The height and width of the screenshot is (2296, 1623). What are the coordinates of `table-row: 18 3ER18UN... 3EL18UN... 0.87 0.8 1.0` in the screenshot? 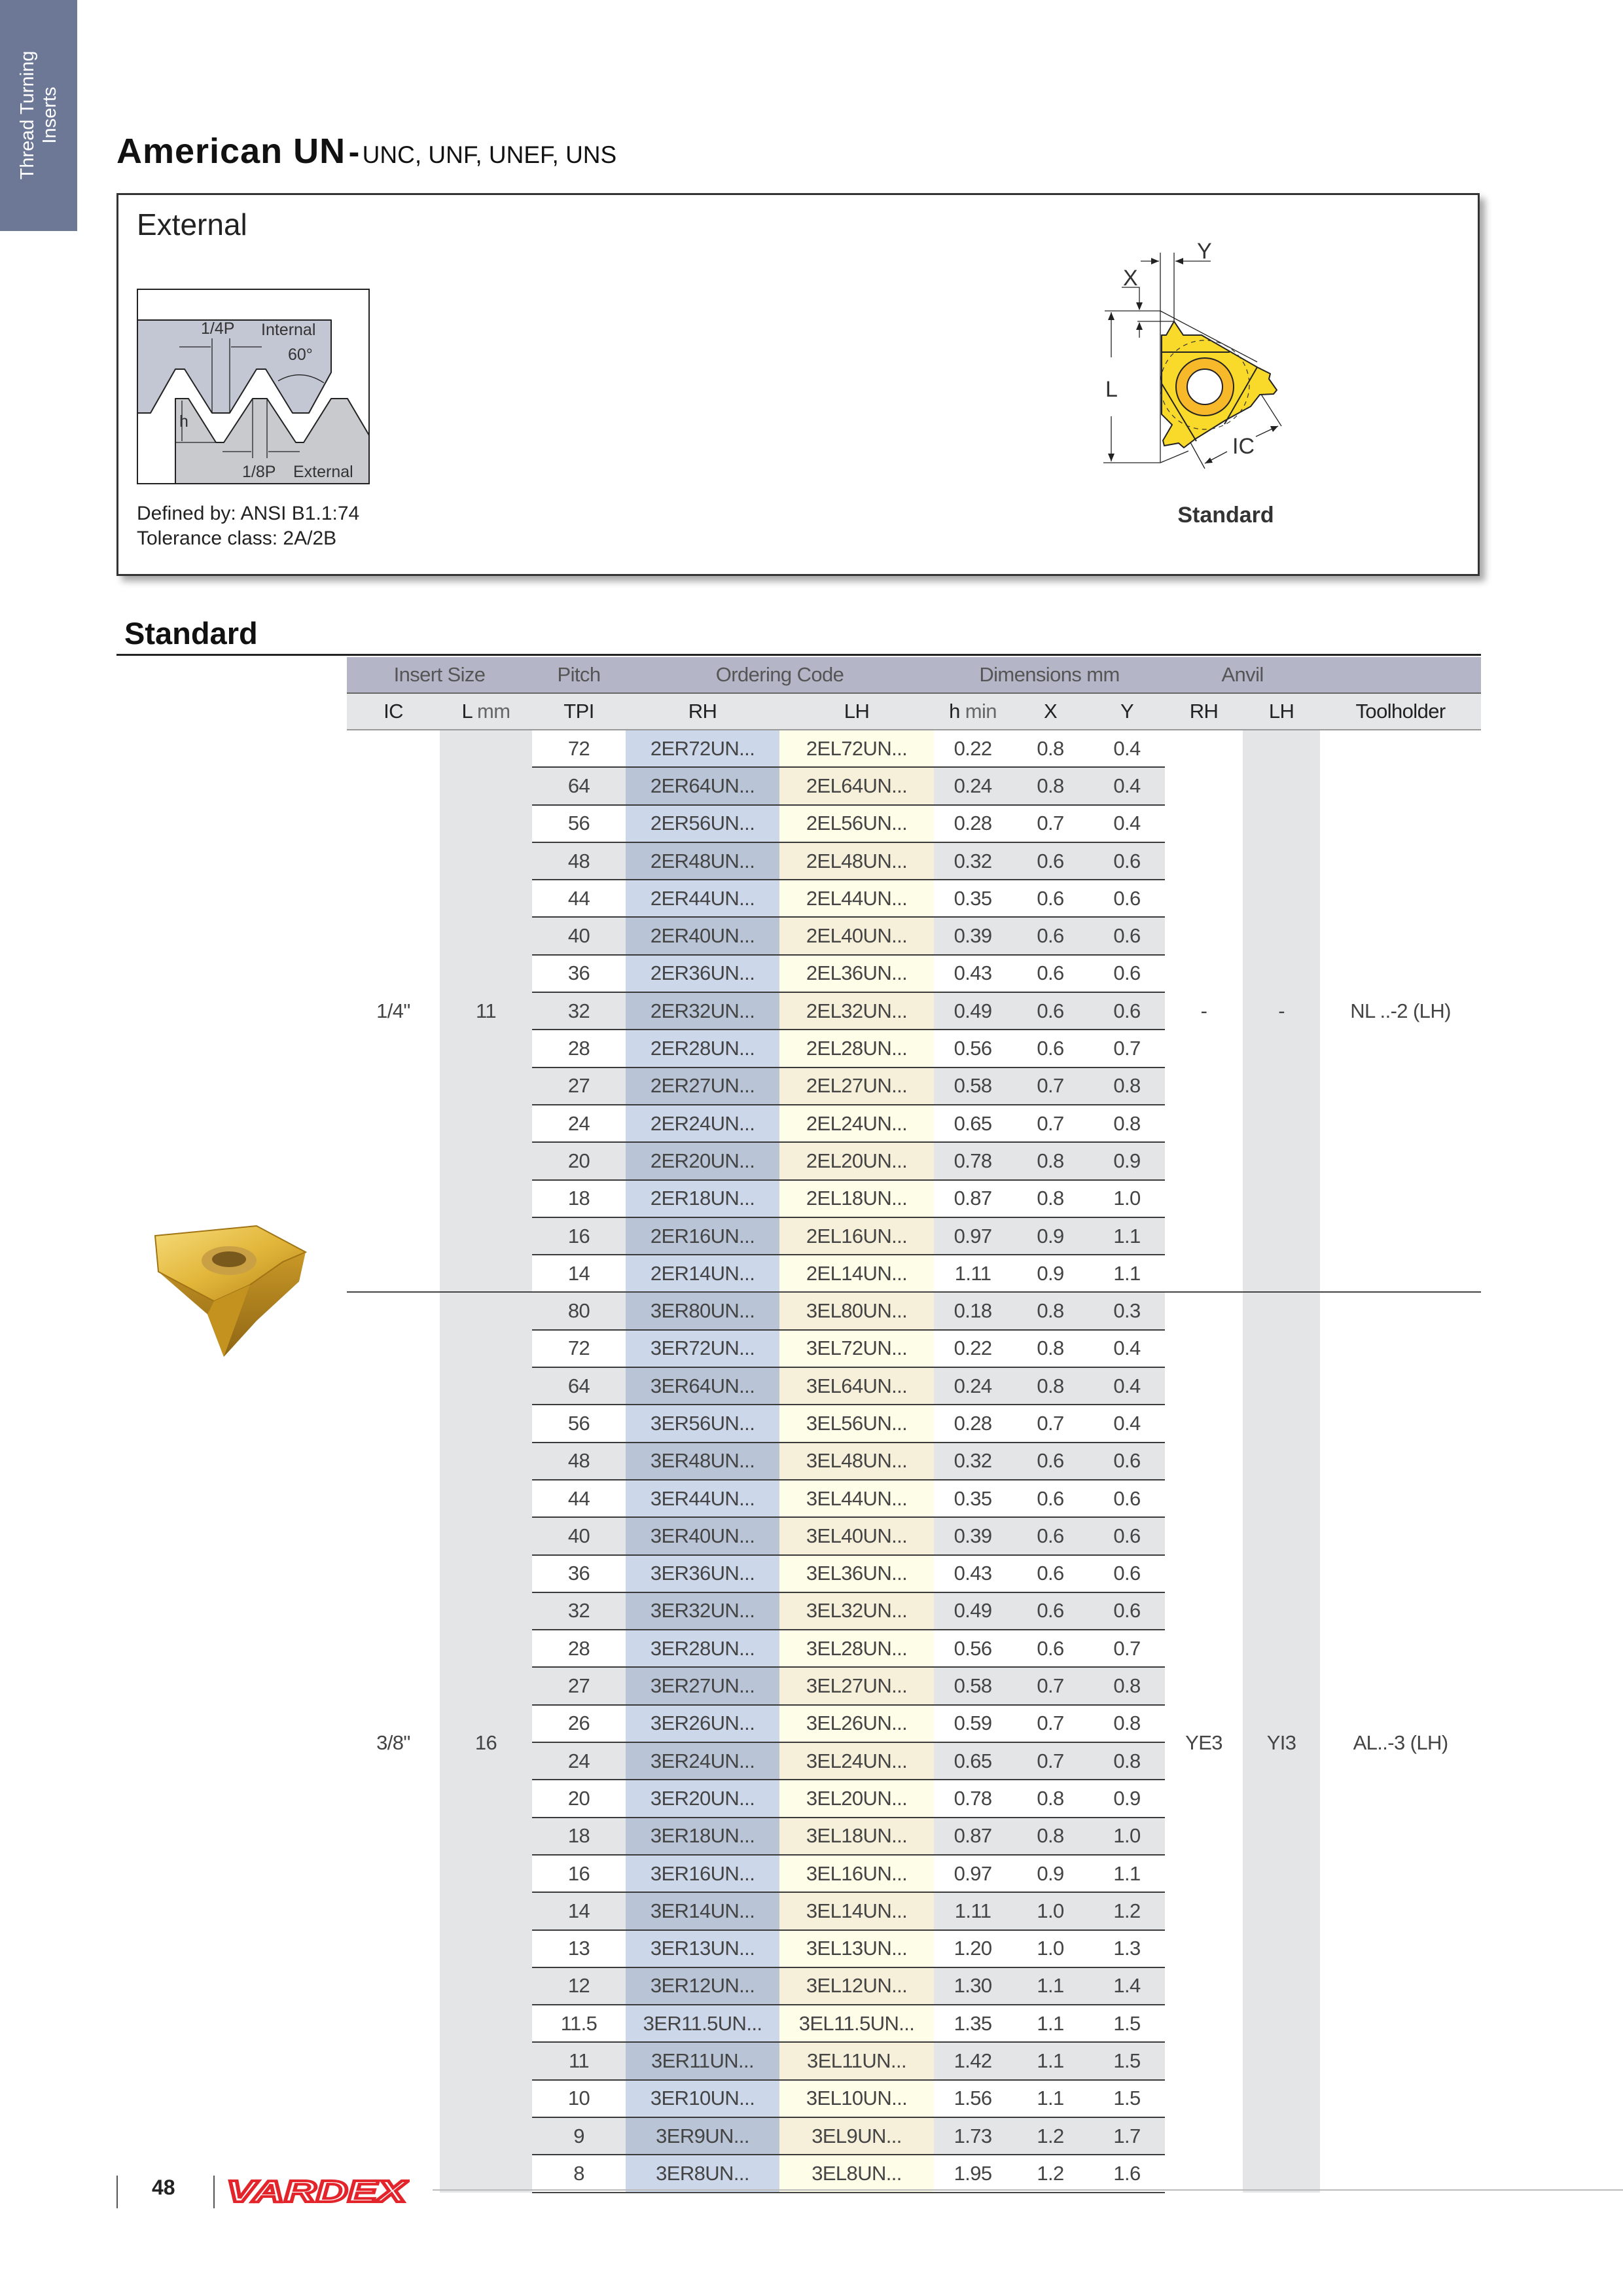 It's located at (914, 1836).